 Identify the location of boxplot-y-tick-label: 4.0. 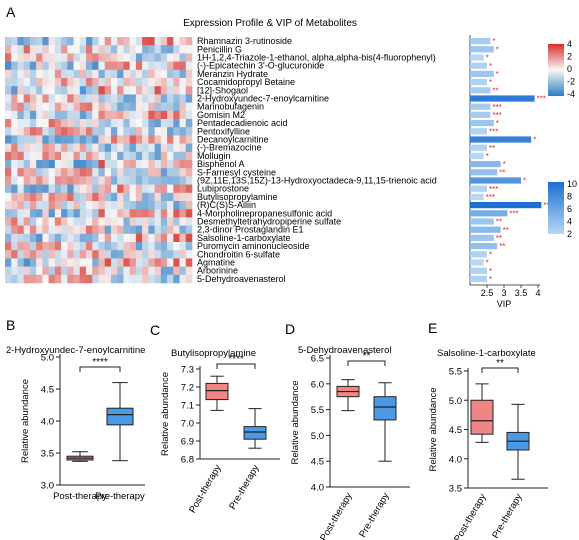
(317, 488).